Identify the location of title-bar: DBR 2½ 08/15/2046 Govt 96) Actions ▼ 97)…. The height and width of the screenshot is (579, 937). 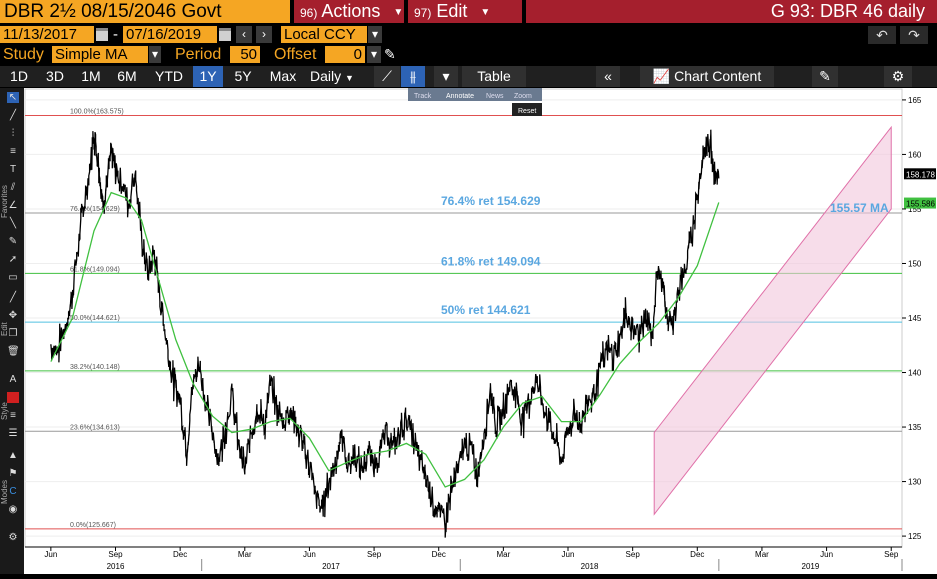
(468, 12).